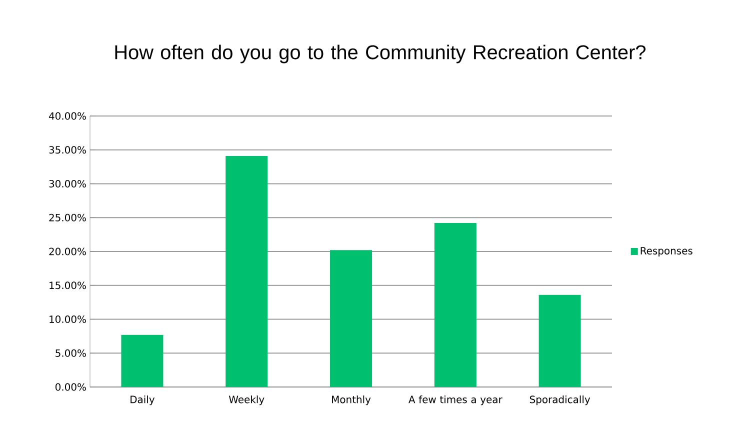 This screenshot has width=737, height=446. I want to click on x-tick-label: Daily, so click(142, 400).